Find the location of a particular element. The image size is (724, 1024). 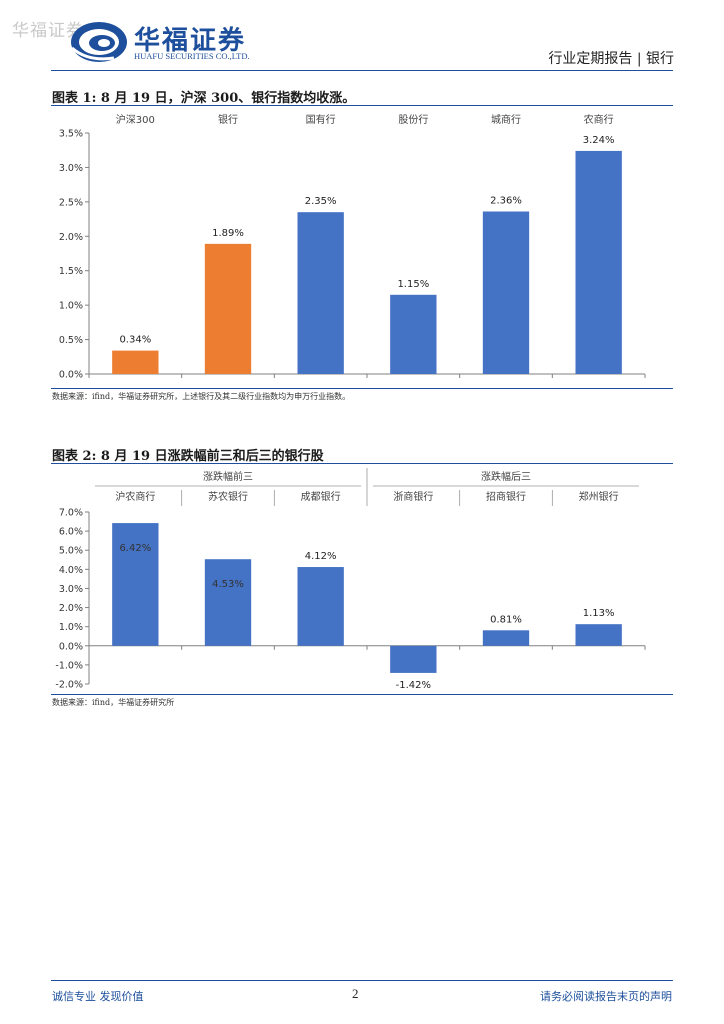

y-tick-label: 2.5% is located at coordinates (71, 202).